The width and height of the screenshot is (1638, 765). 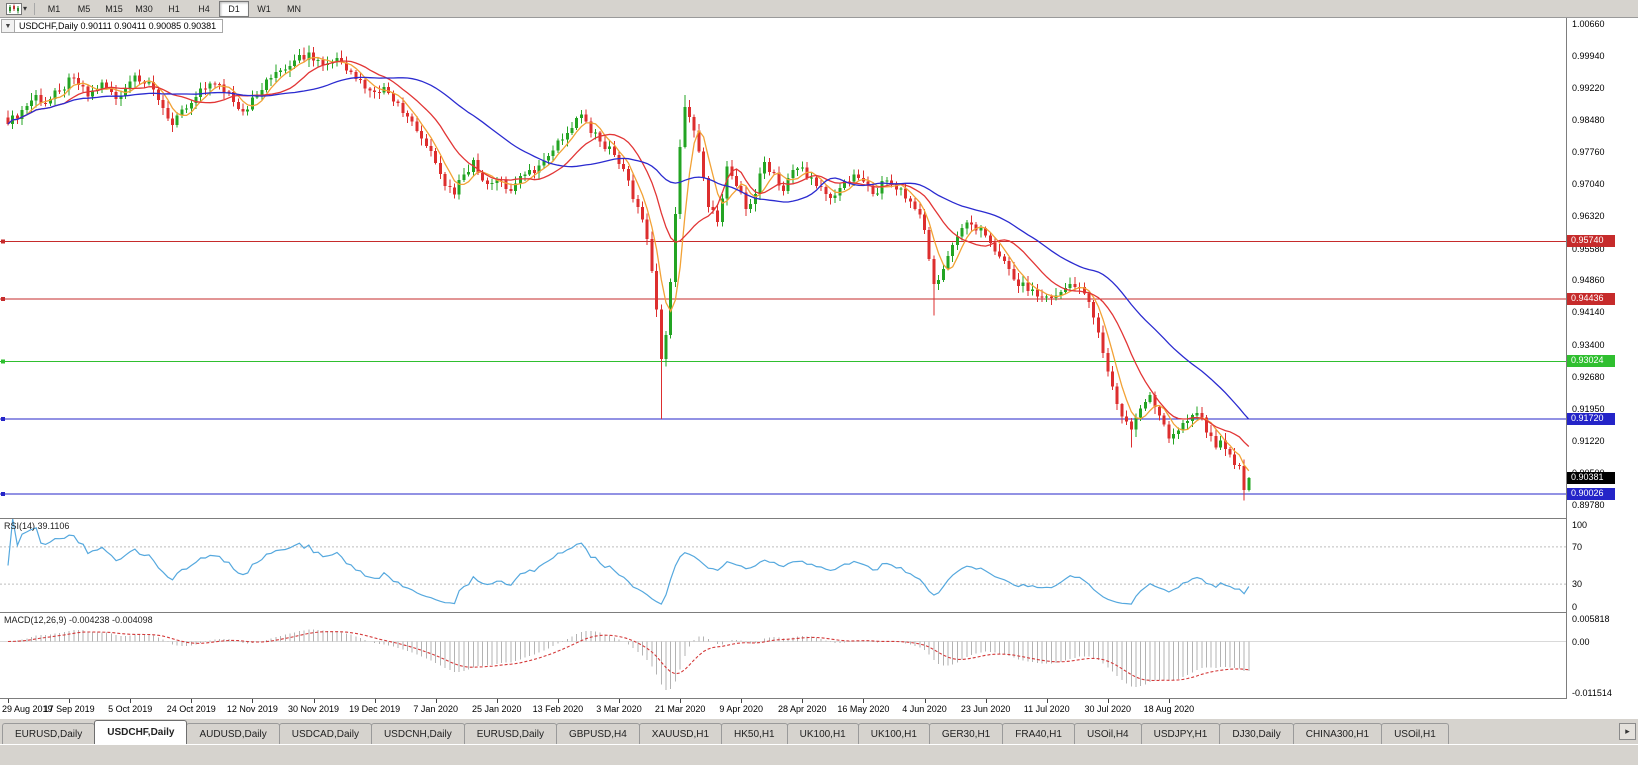 What do you see at coordinates (1580, 525) in the screenshot?
I see `rsi-axis-label: 100` at bounding box center [1580, 525].